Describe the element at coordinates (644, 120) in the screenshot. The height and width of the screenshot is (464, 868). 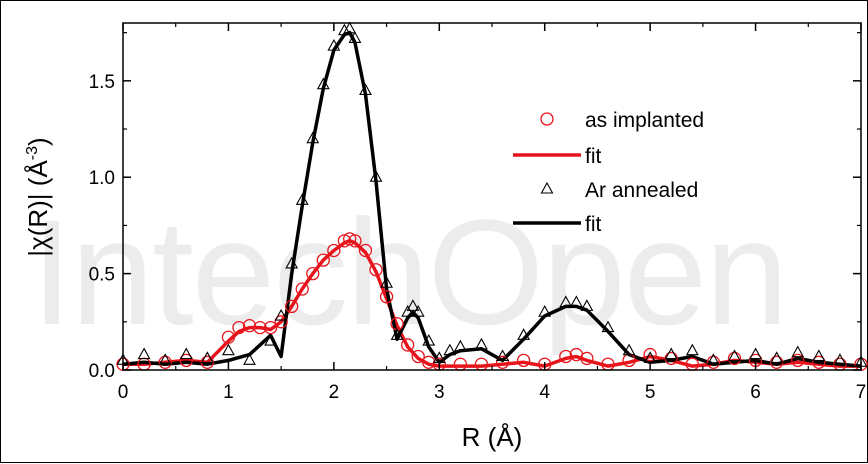
I see `legend-label-0: as implanted` at that location.